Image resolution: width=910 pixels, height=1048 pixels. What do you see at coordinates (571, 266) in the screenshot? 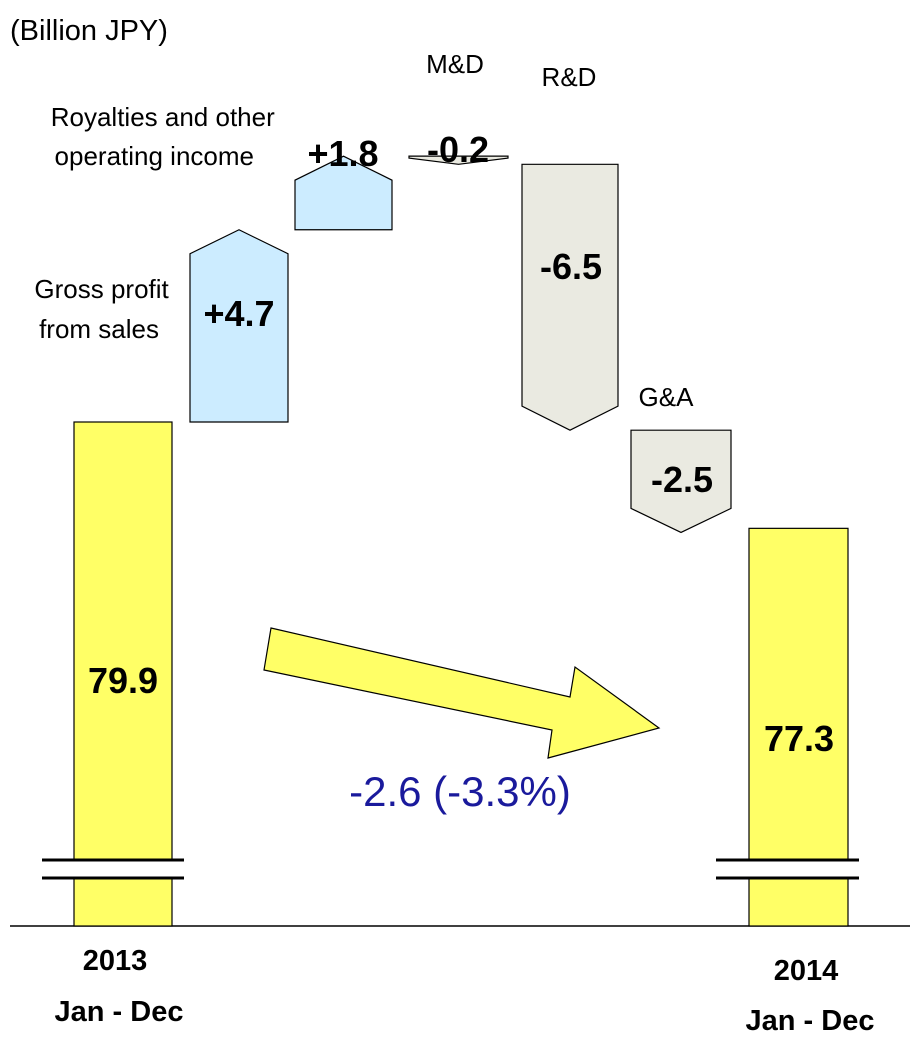
I see `value-label-rd: -6.5` at bounding box center [571, 266].